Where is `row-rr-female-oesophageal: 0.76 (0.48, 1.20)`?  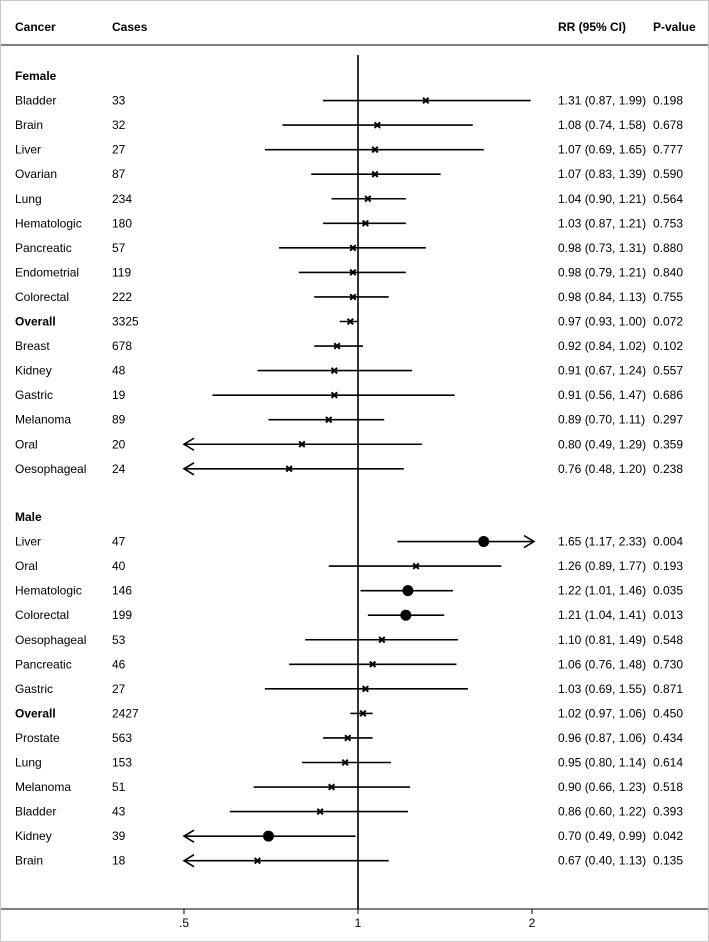
row-rr-female-oesophageal: 0.76 (0.48, 1.20) is located at coordinates (602, 469).